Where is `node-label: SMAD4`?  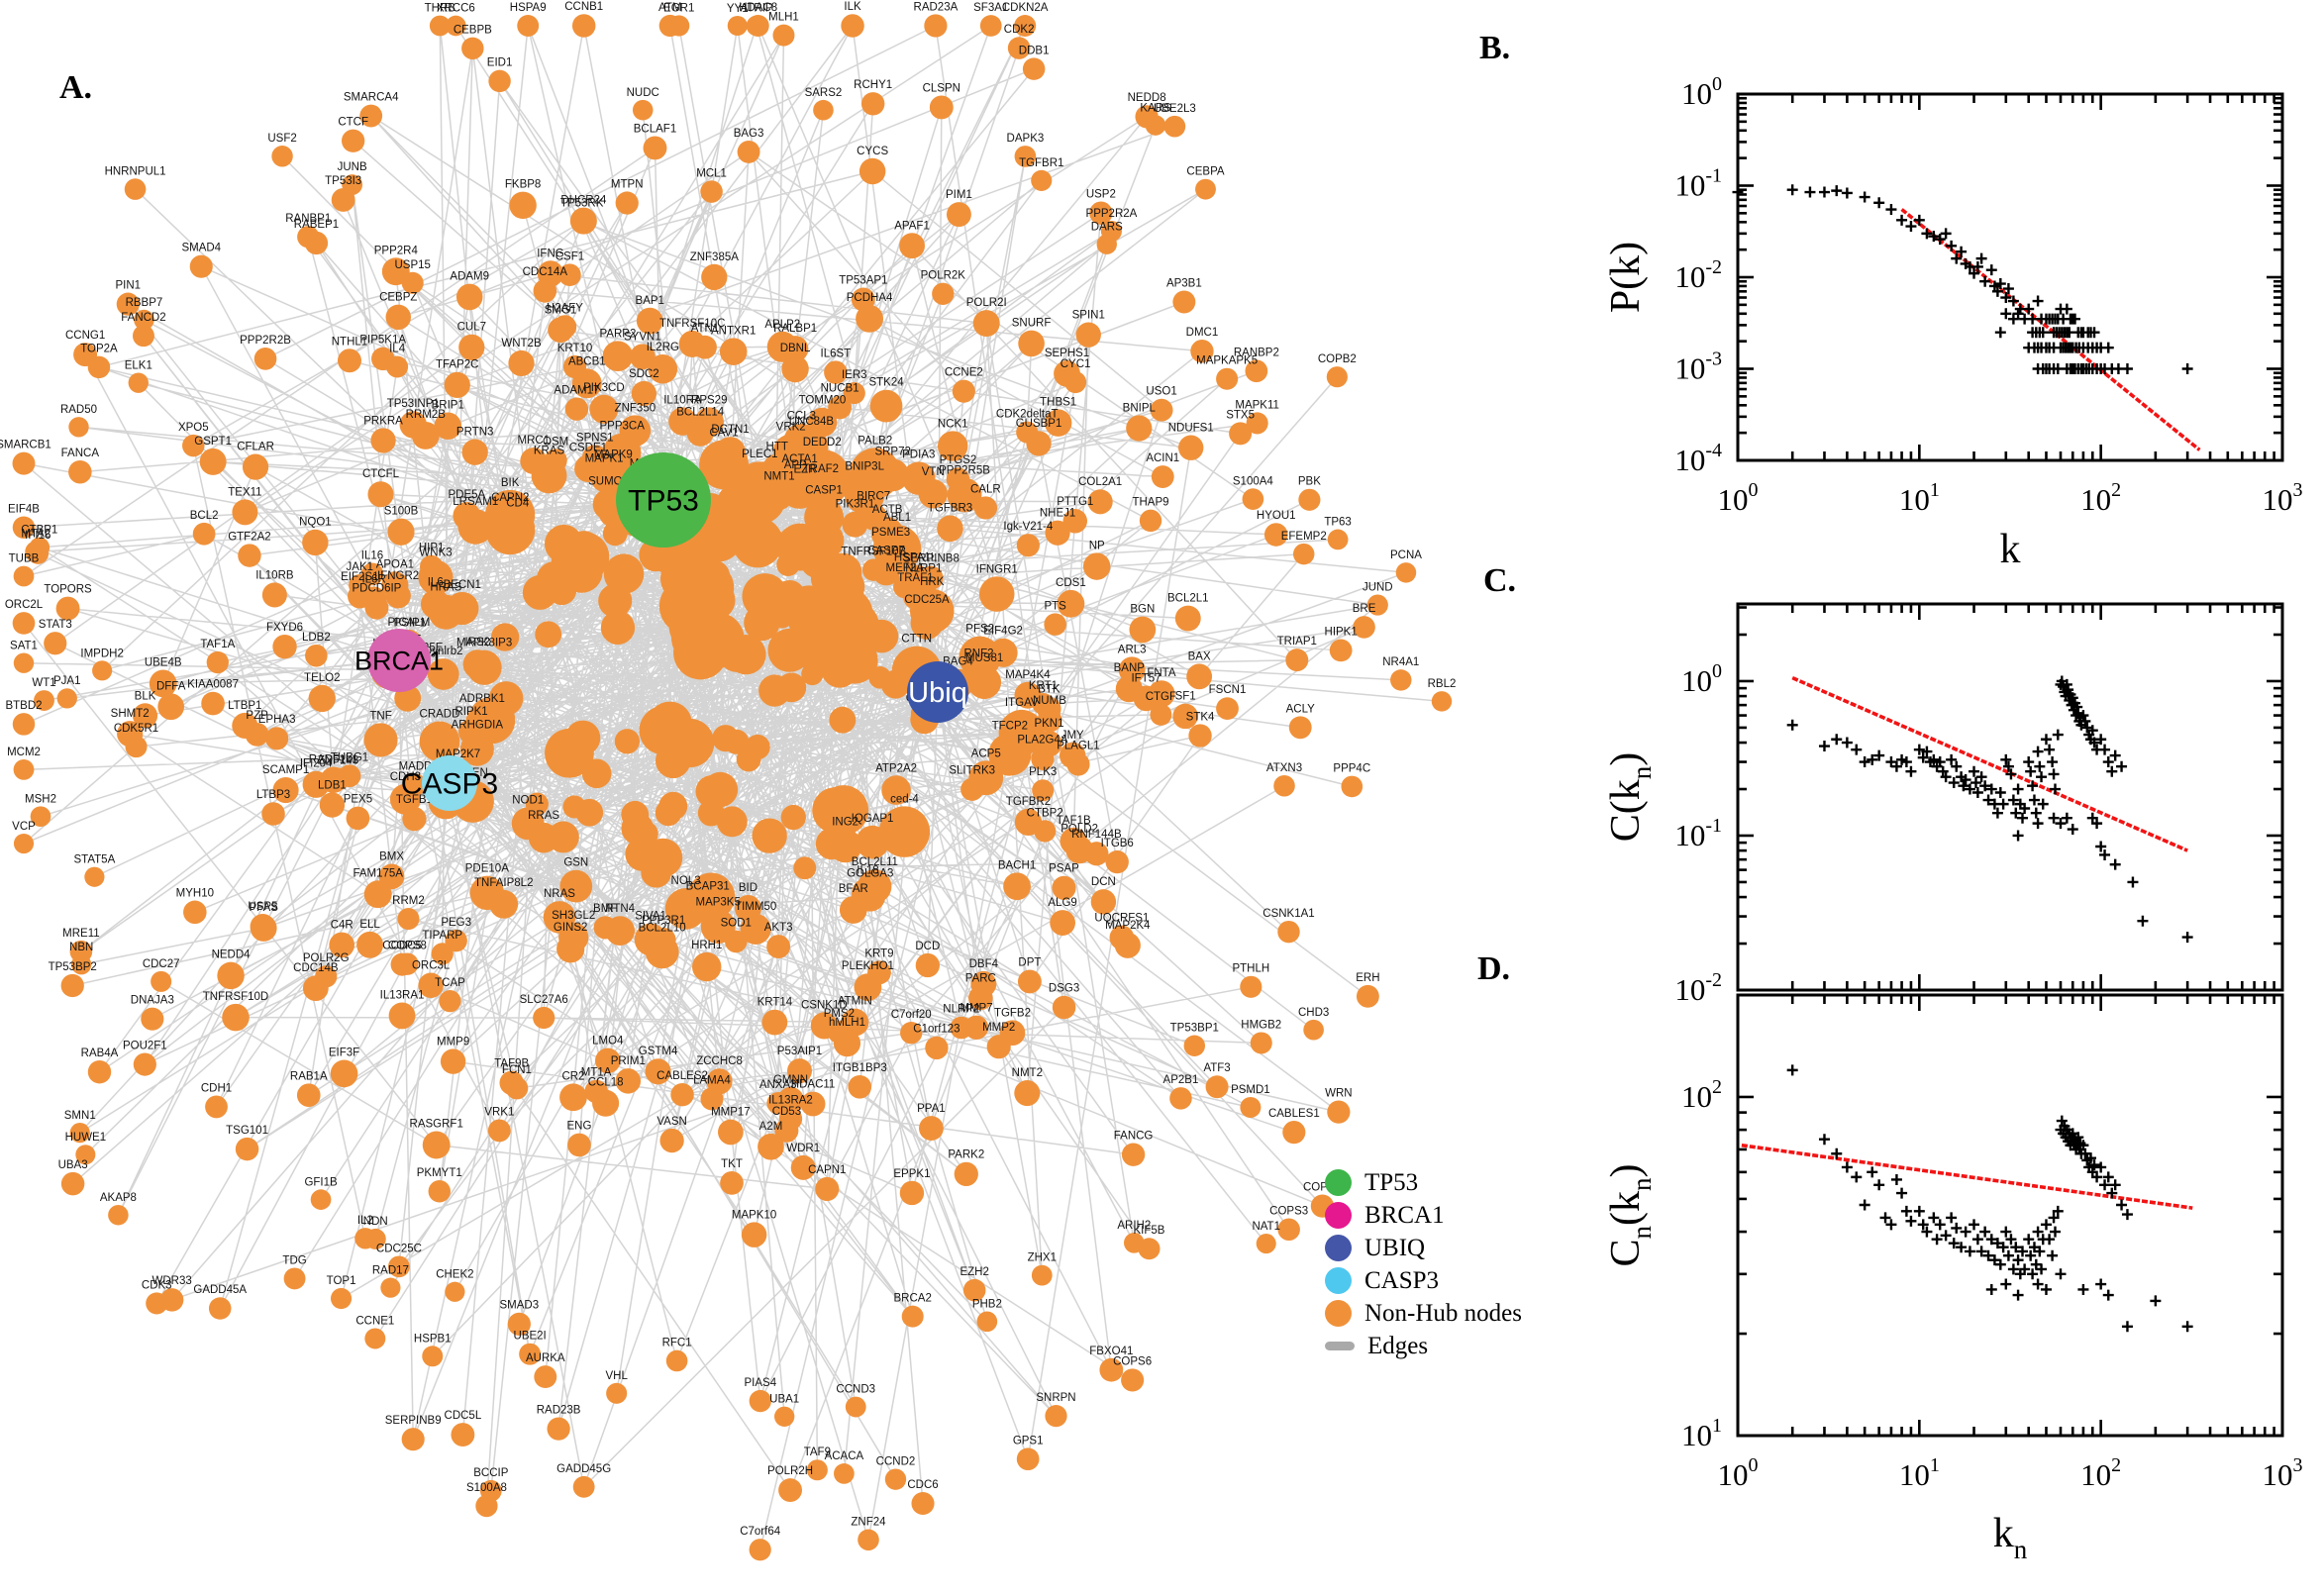
node-label: SMAD4 is located at coordinates (201, 249).